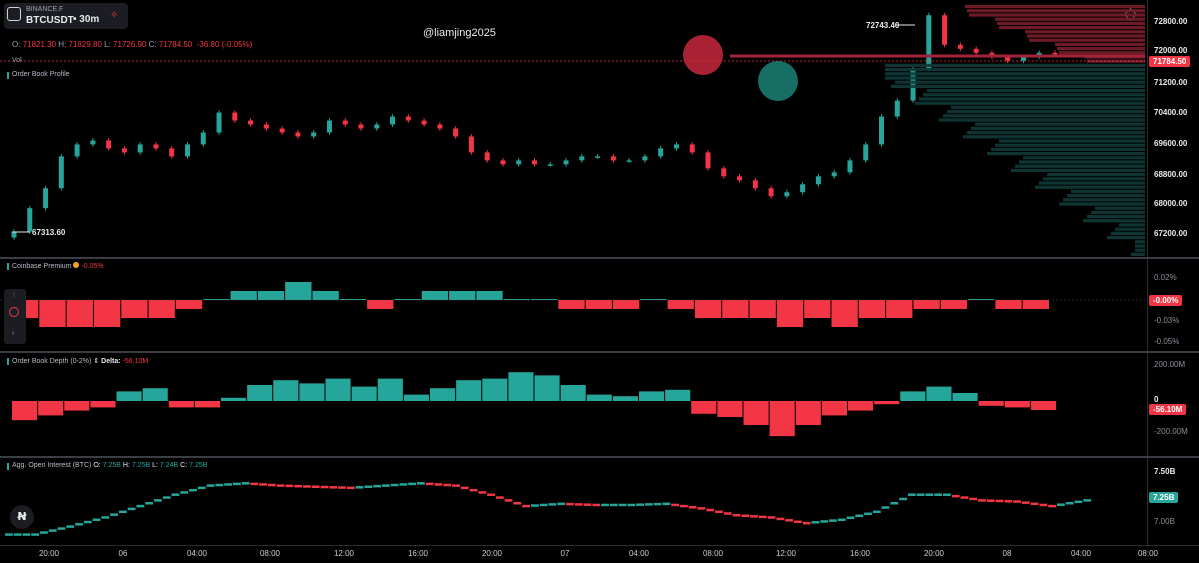 The image size is (1199, 563). Describe the element at coordinates (38, 75) in the screenshot. I see `order-book-profile-label: Order Book Profile` at that location.